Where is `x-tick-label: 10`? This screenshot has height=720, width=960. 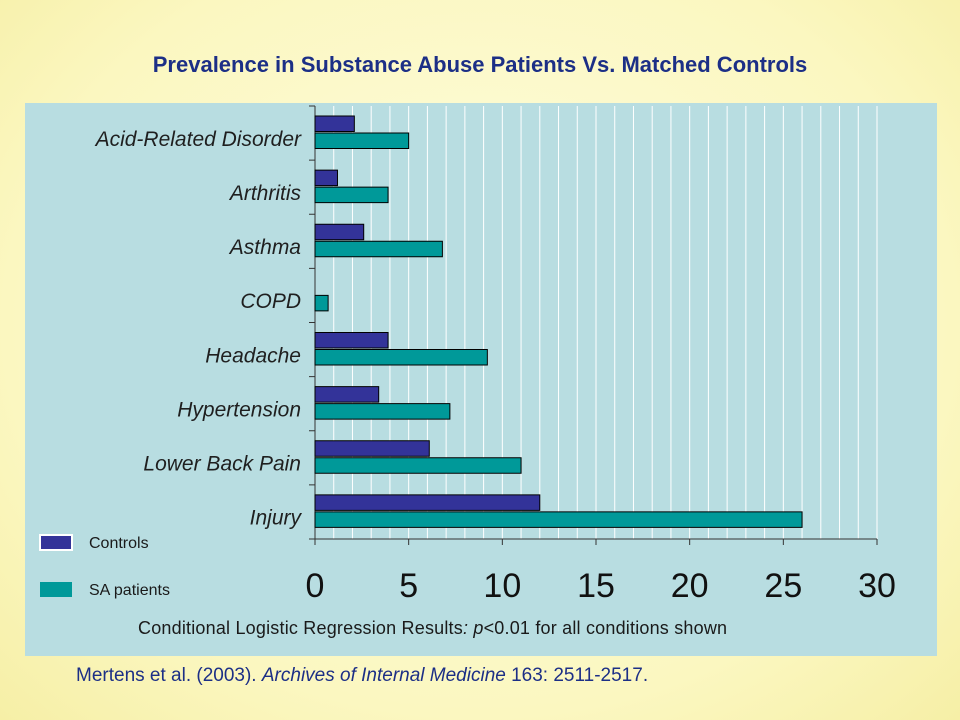 x-tick-label: 10 is located at coordinates (502, 586).